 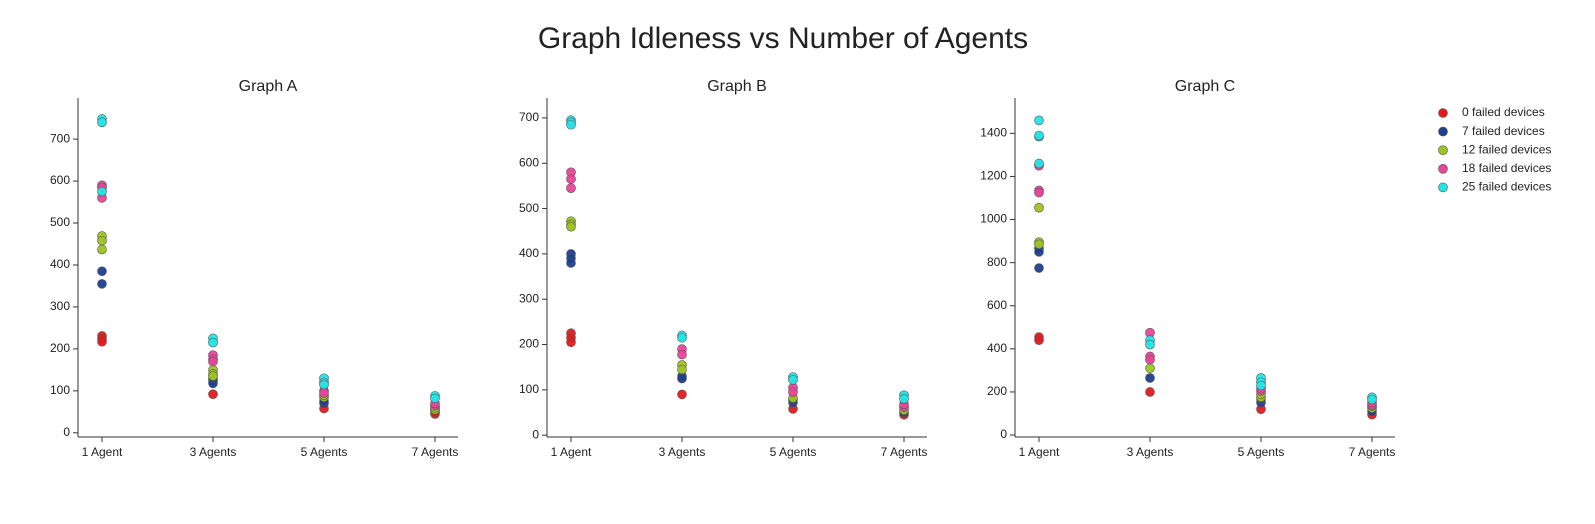 I want to click on legend-label: 25 failed devices, so click(x=1506, y=187).